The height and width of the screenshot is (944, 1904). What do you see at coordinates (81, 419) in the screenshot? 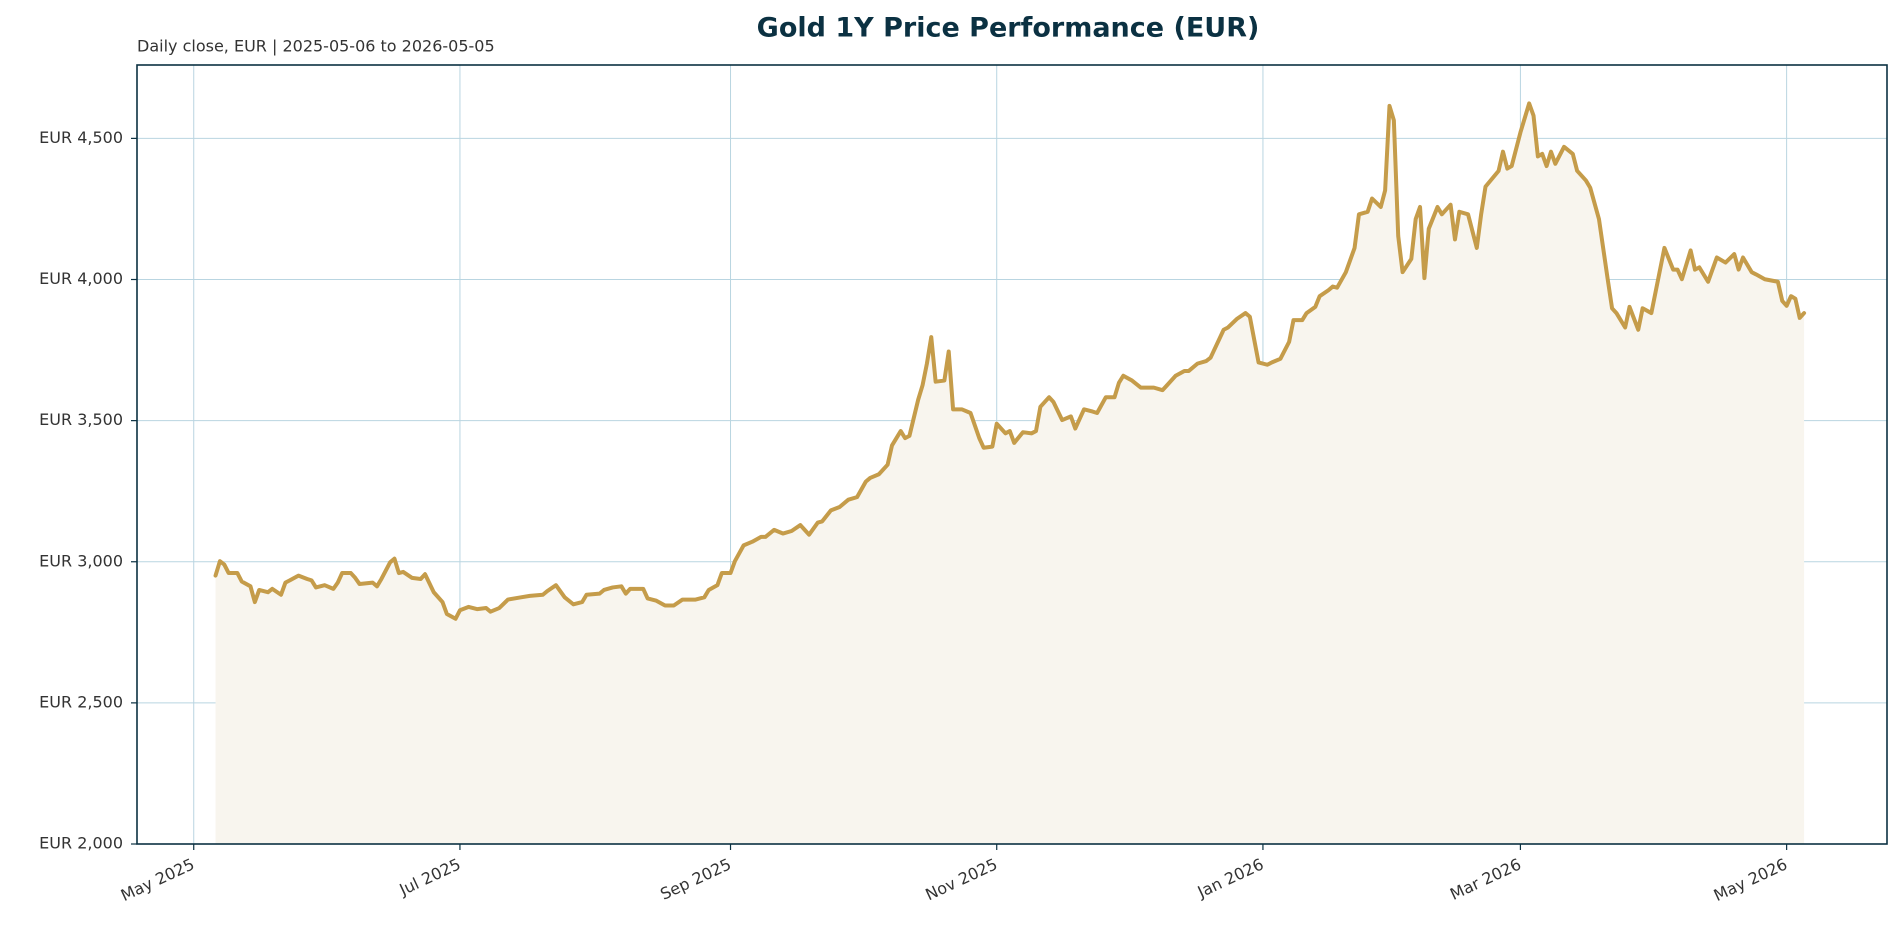
I see `y-tick-label: EUR 3,500` at bounding box center [81, 419].